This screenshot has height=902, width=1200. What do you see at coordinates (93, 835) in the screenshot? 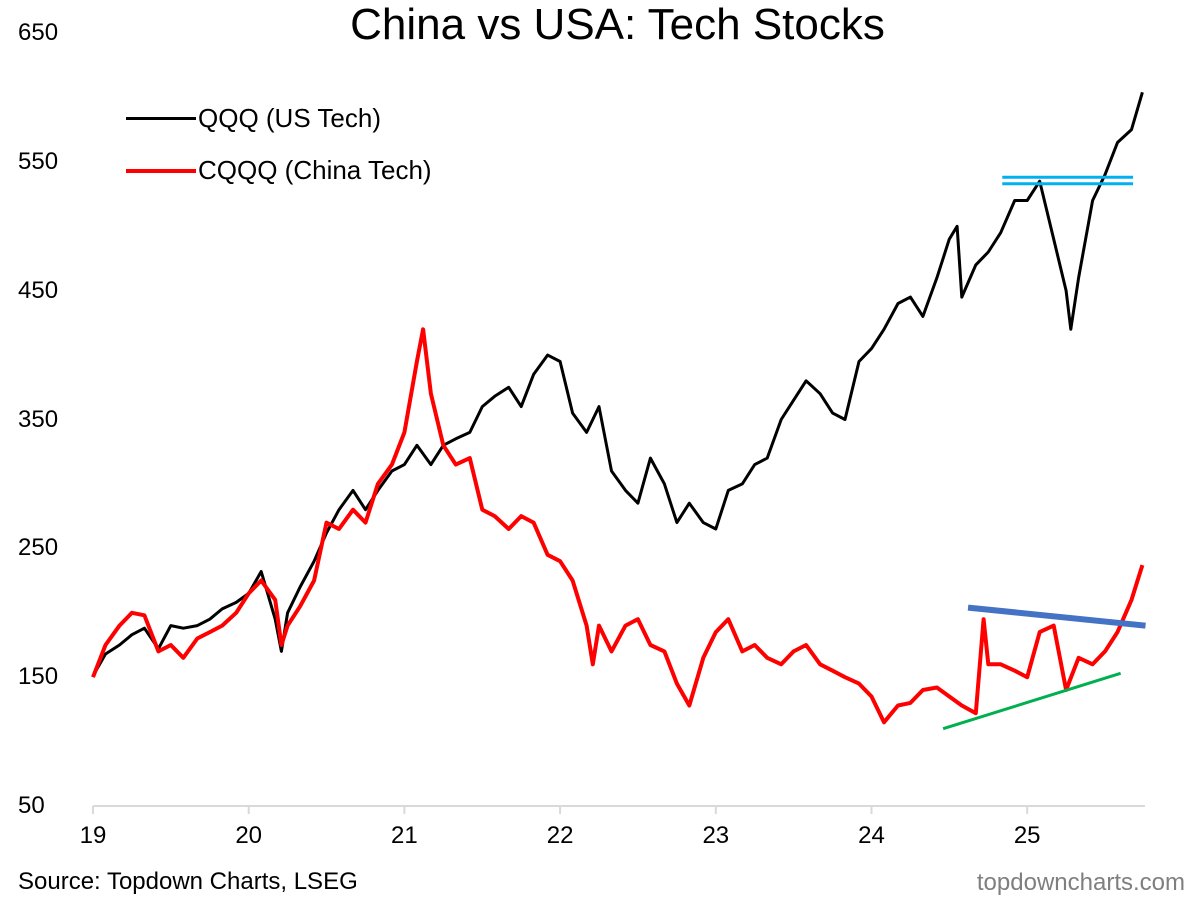
I see `x-tick-label: 19` at bounding box center [93, 835].